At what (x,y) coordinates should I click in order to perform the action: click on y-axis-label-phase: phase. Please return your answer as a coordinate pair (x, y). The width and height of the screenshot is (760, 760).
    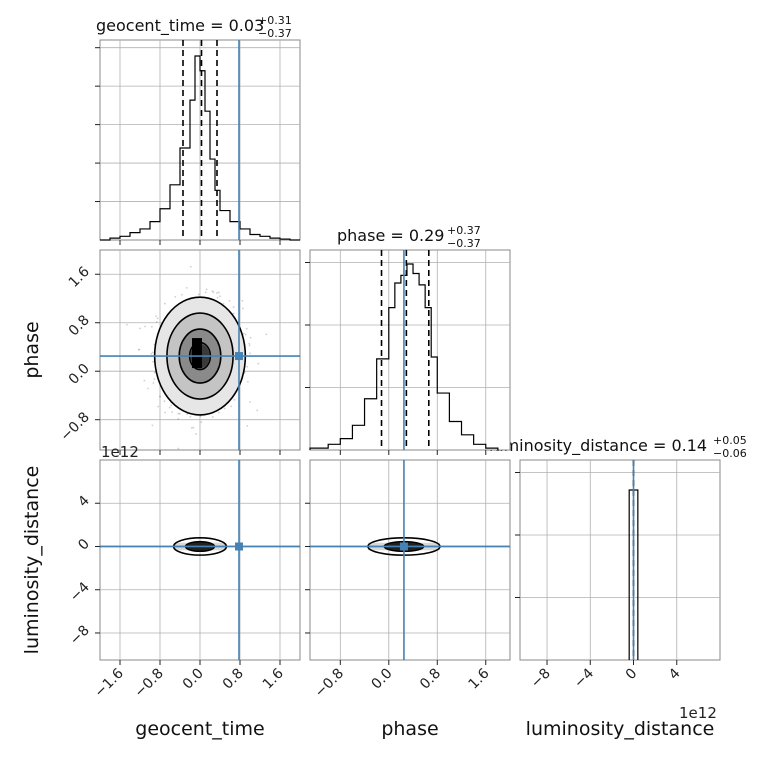
    Looking at the image, I should click on (32, 349).